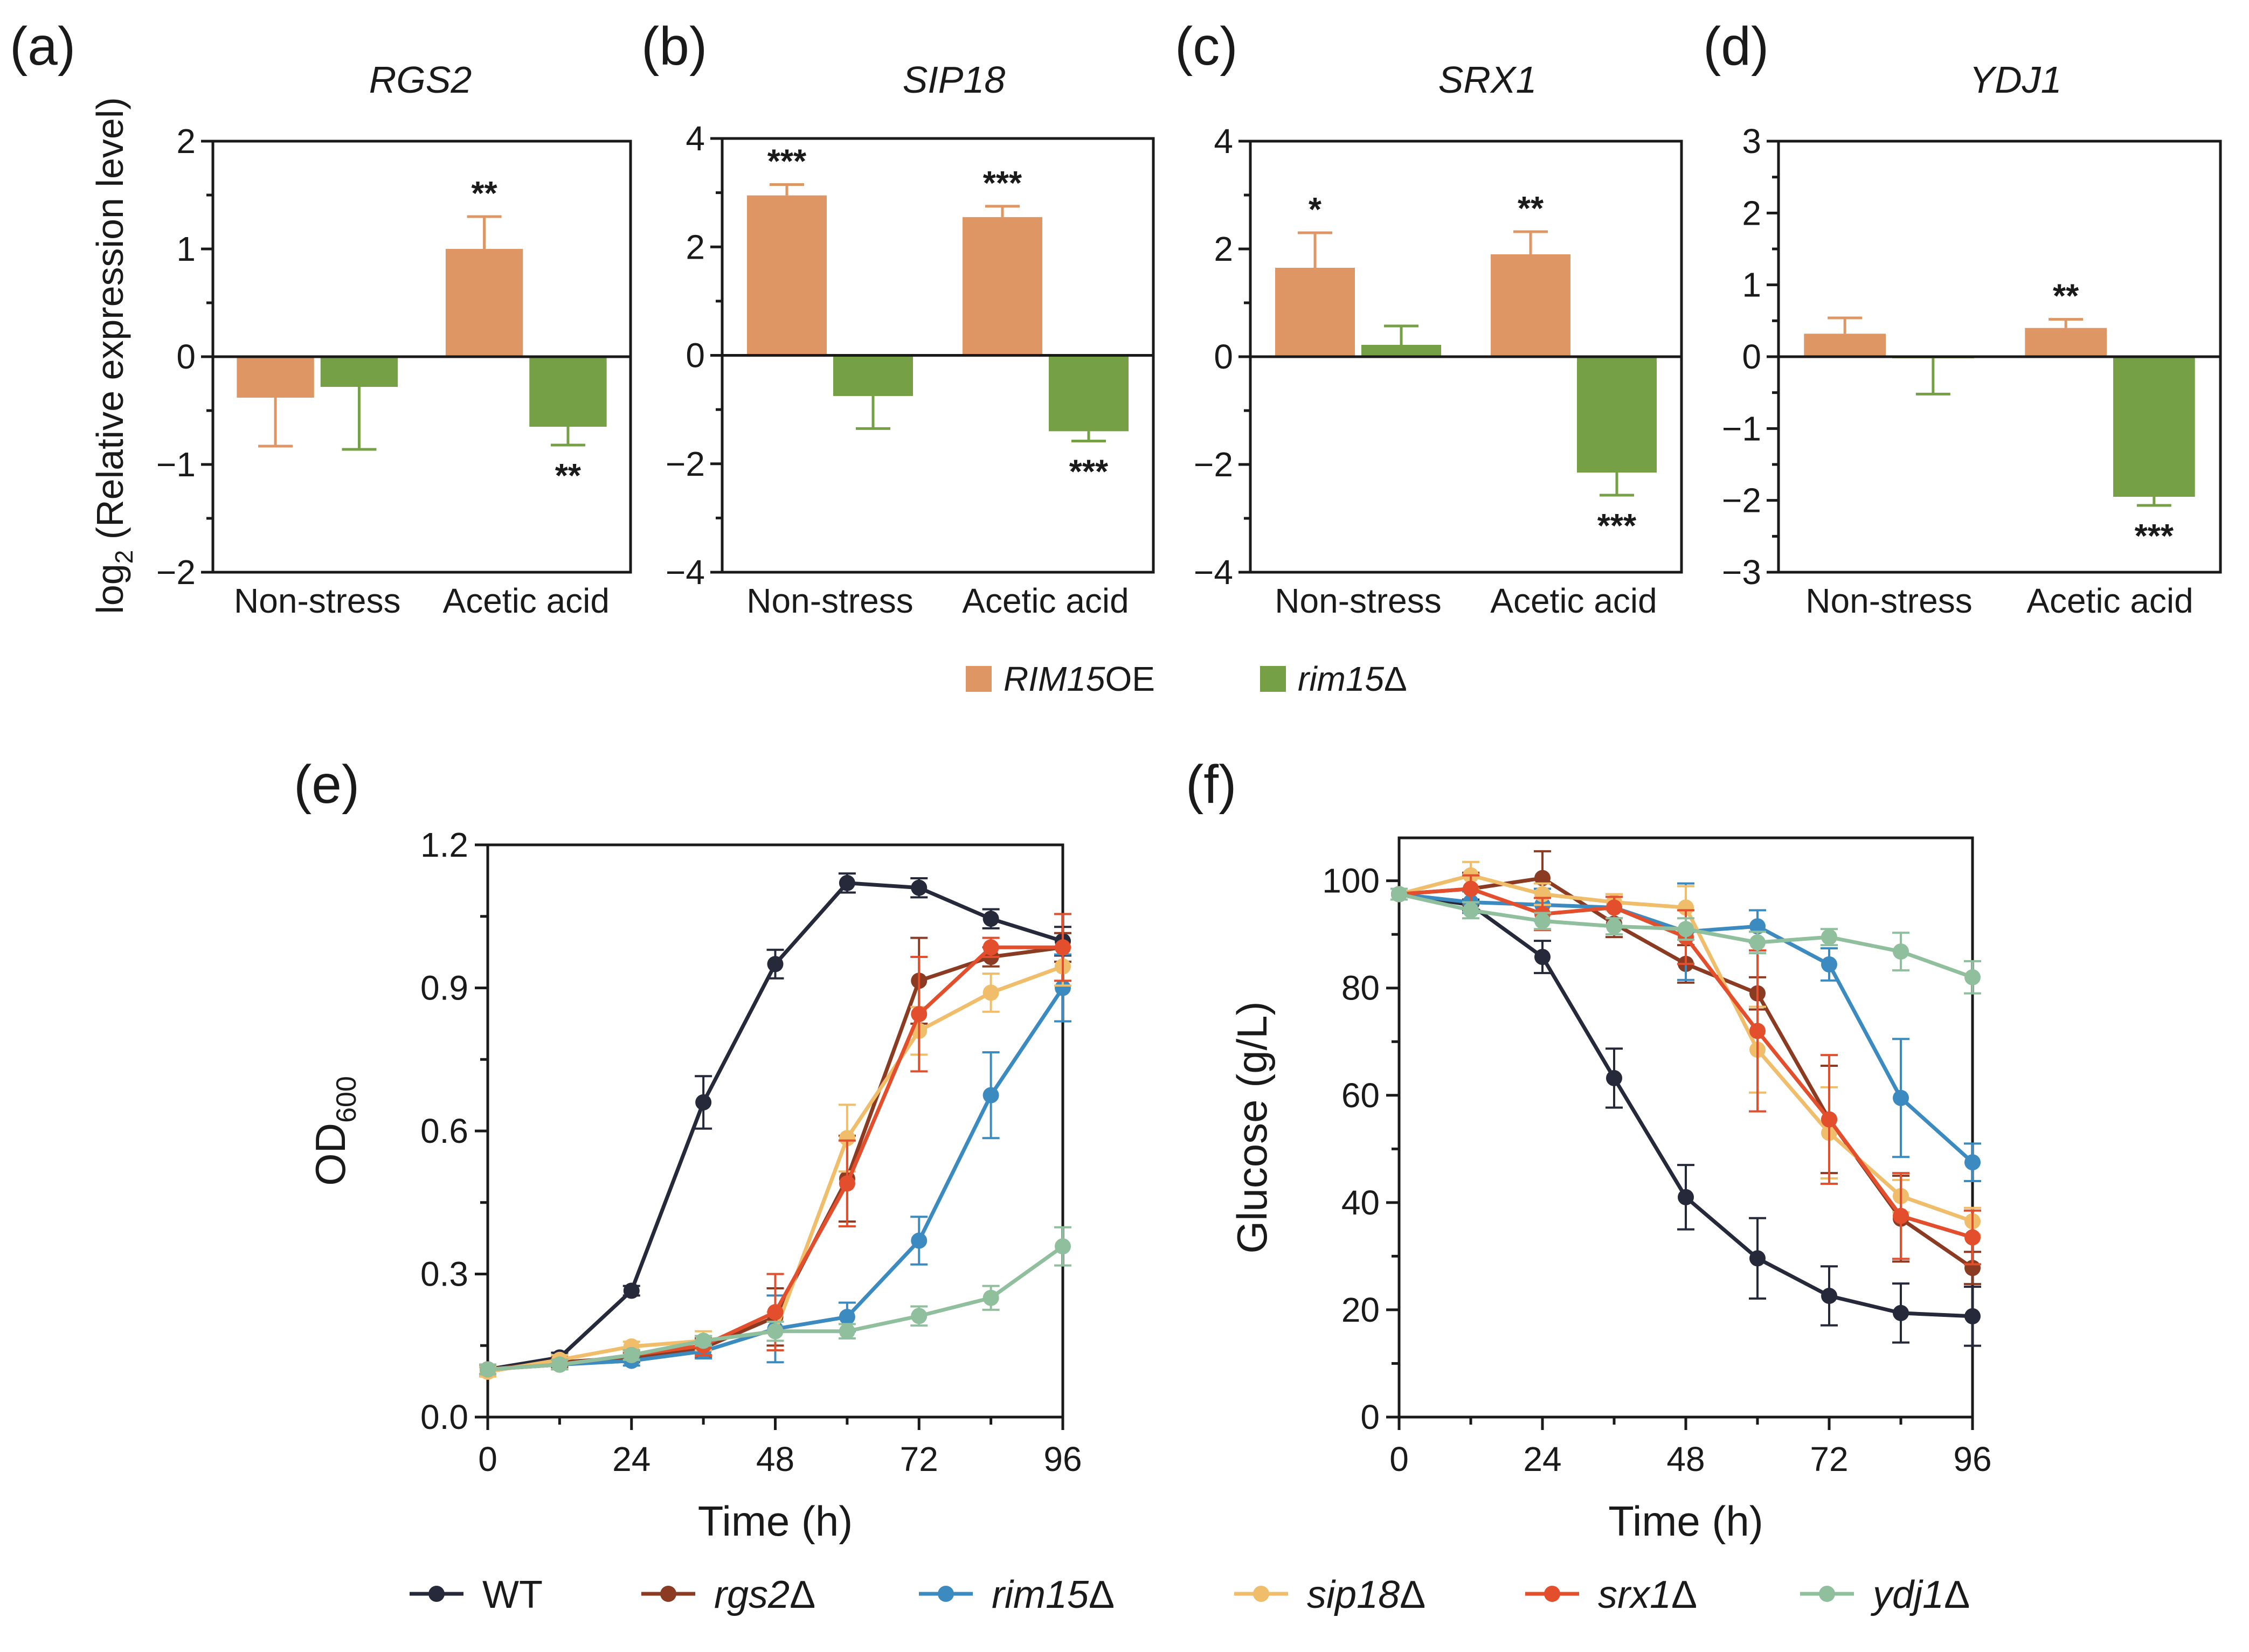 The height and width of the screenshot is (1652, 2249). Describe the element at coordinates (444, 1274) in the screenshot. I see `y-tick-label: 0.3` at that location.